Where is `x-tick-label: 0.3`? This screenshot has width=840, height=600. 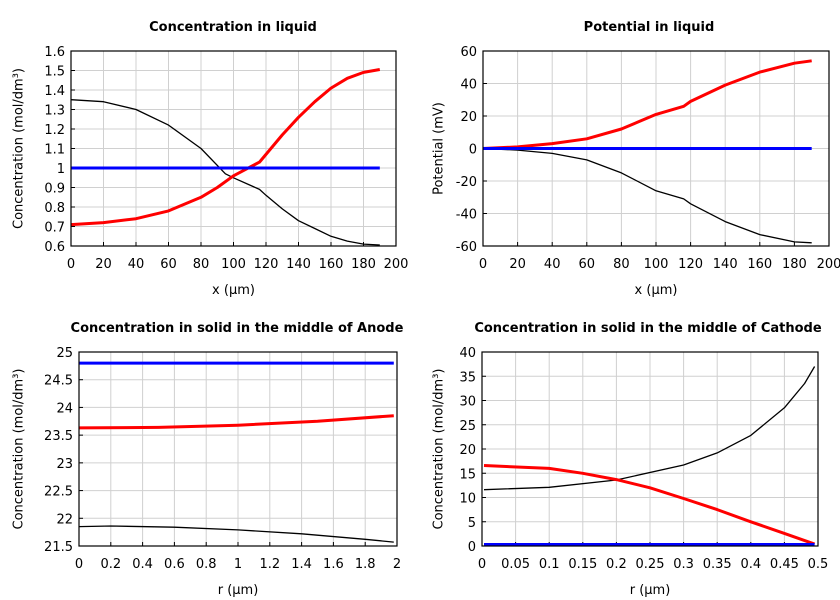
x-tick-label: 0.3 is located at coordinates (683, 564).